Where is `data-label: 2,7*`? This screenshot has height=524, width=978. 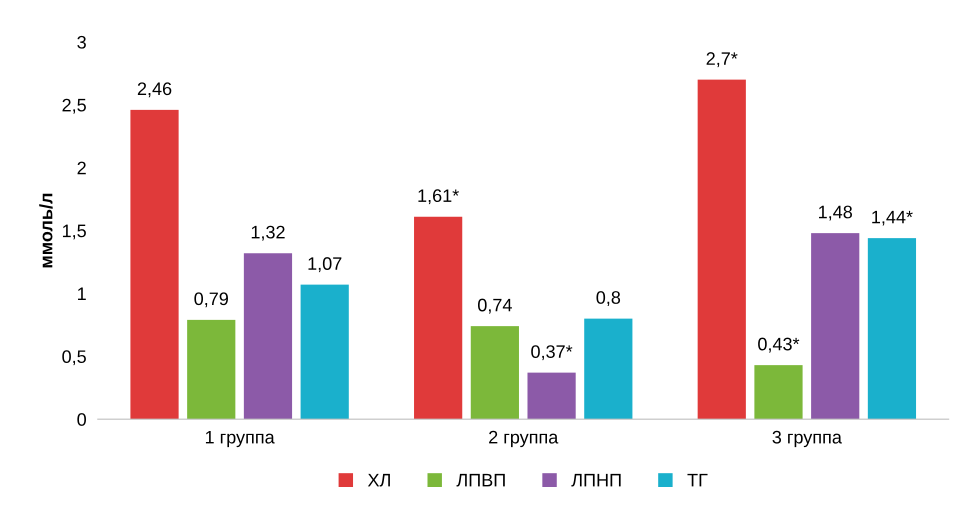 data-label: 2,7* is located at coordinates (722, 60).